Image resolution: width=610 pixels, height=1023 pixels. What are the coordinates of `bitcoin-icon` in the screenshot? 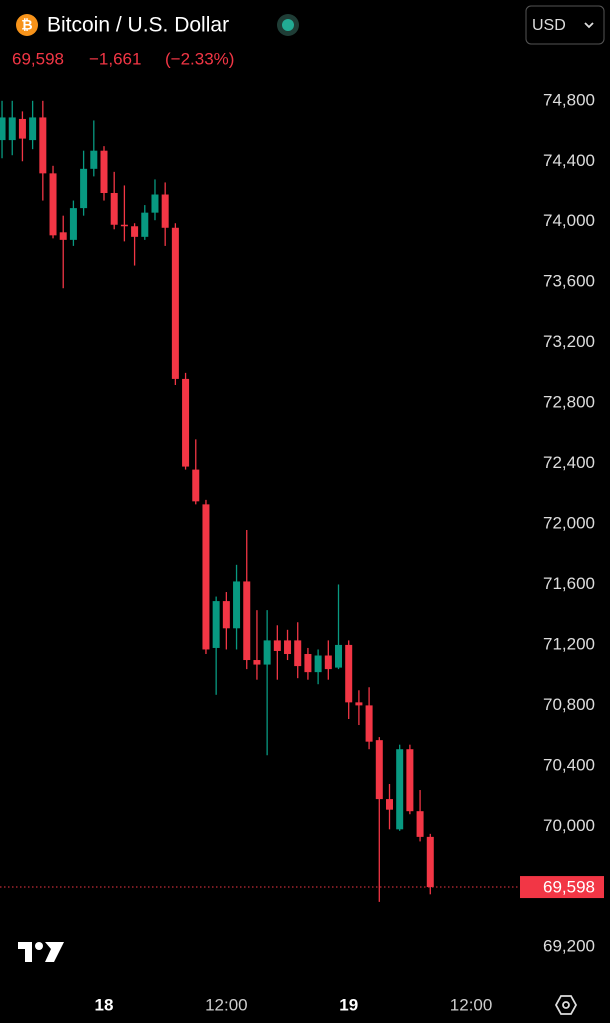 It's located at (27, 25).